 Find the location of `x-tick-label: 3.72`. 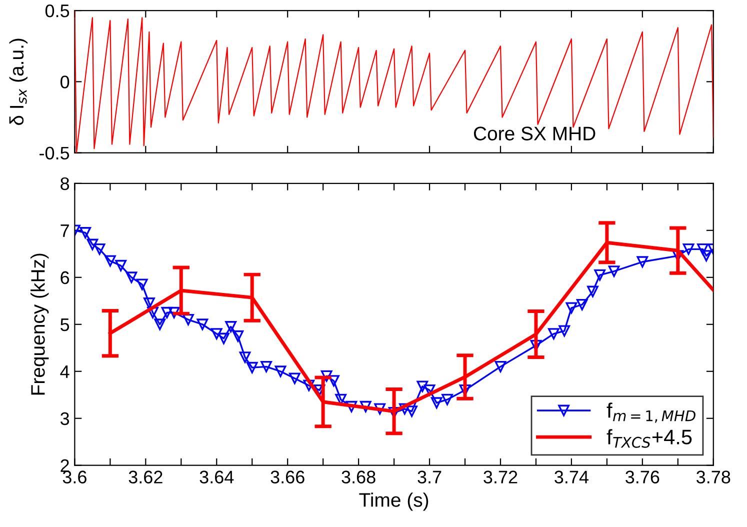

x-tick-label: 3.72 is located at coordinates (501, 477).